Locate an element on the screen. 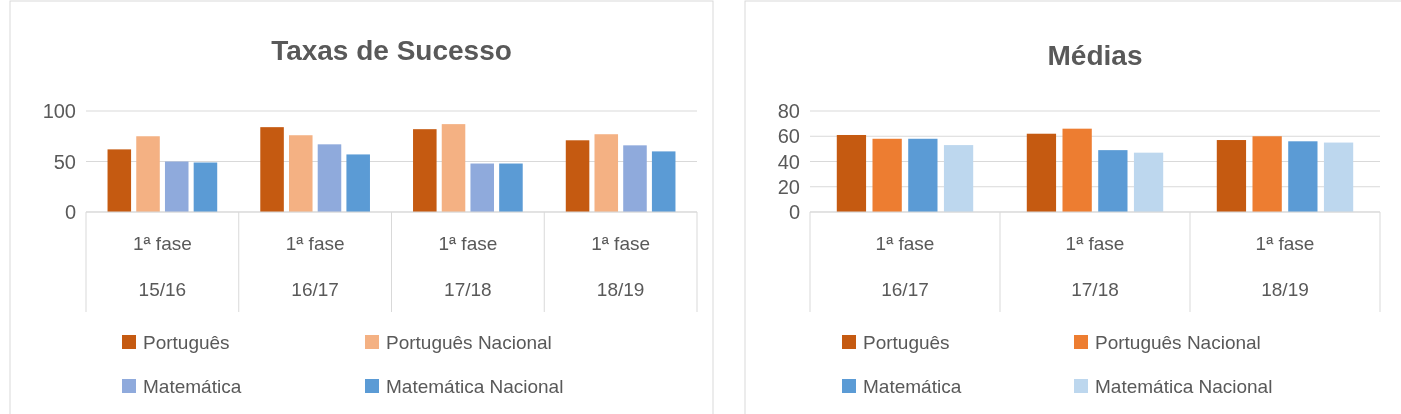 The height and width of the screenshot is (414, 1401). y-tick-label: 40 is located at coordinates (788, 161).